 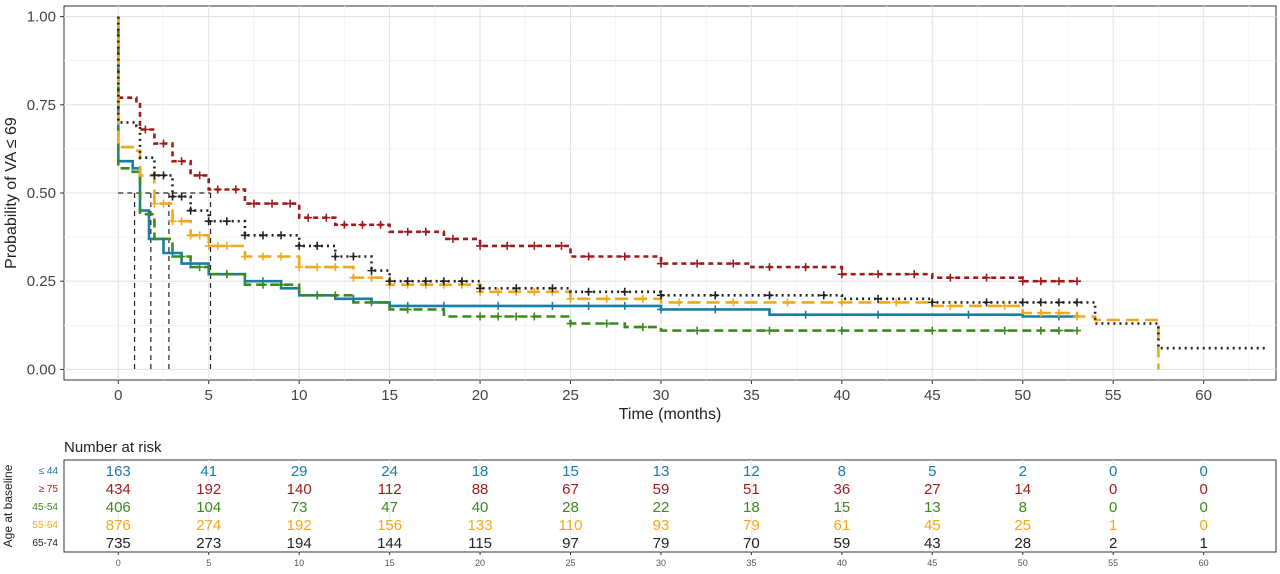 What do you see at coordinates (390, 489) in the screenshot?
I see `risk-count: 112` at bounding box center [390, 489].